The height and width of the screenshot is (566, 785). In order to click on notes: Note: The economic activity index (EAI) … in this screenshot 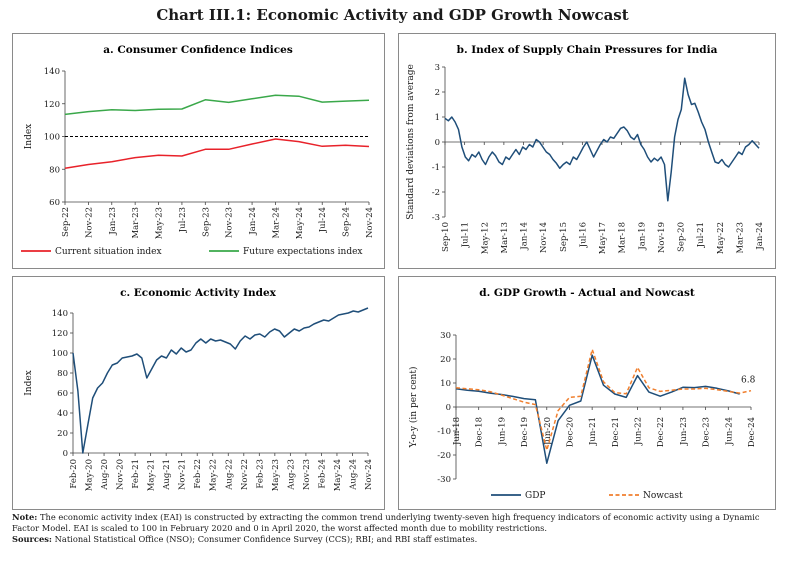, I will do `click(393, 529)`.